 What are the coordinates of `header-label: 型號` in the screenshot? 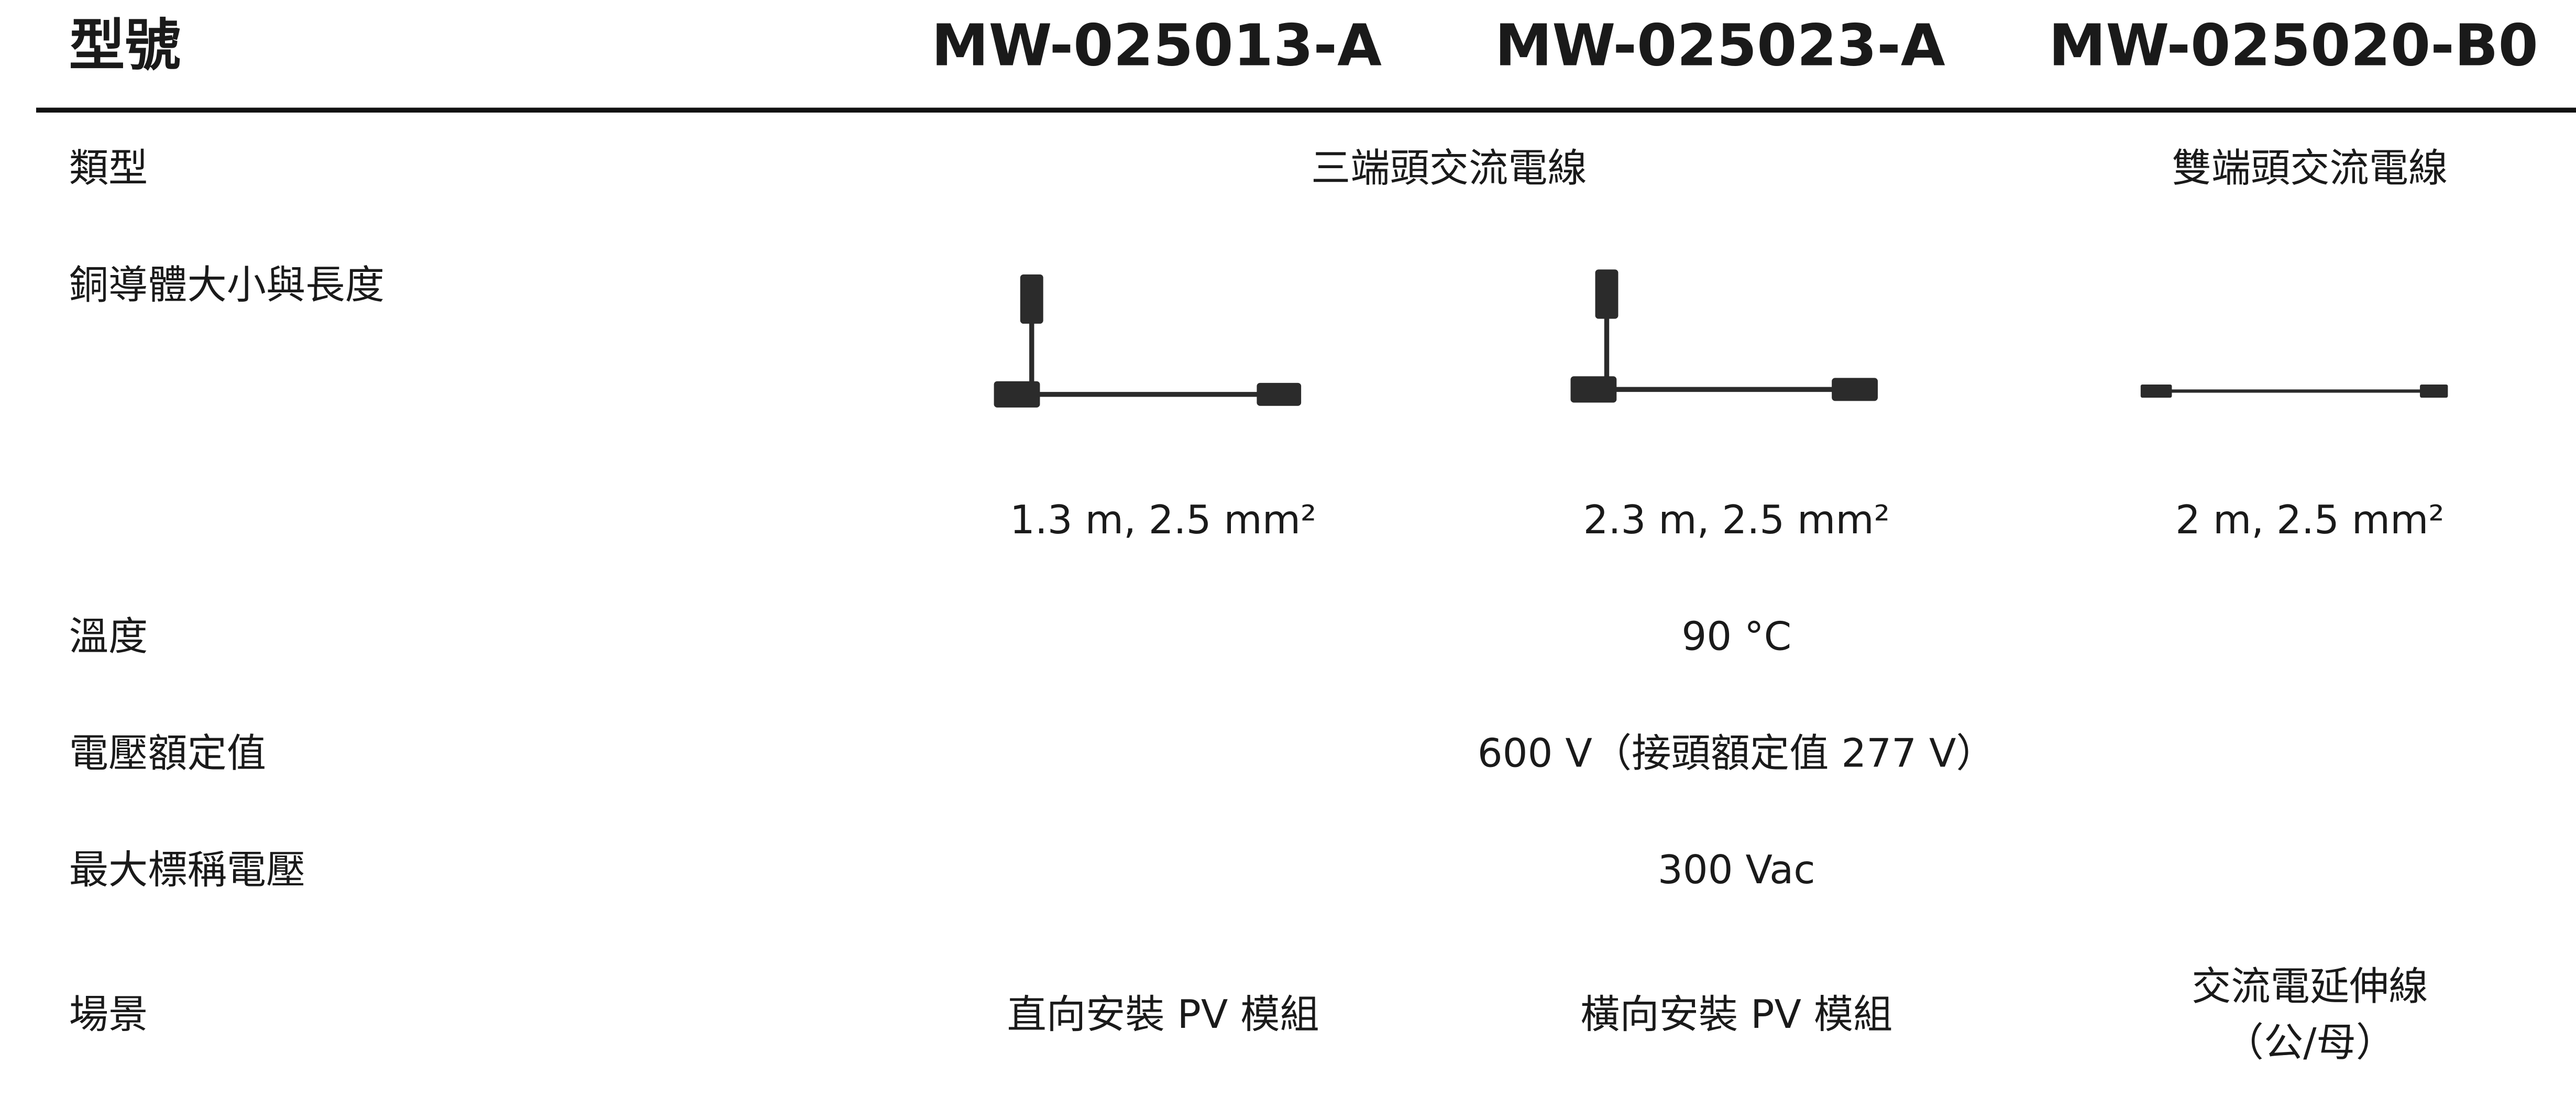 It's located at (125, 45).